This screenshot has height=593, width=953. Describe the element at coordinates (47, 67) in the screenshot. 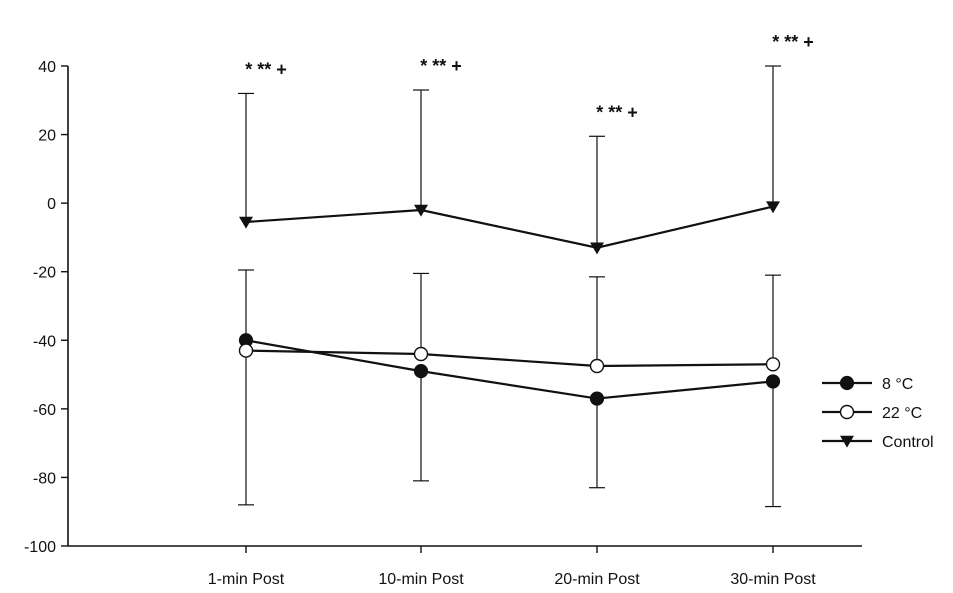

I see `y-tick-label: 40` at that location.